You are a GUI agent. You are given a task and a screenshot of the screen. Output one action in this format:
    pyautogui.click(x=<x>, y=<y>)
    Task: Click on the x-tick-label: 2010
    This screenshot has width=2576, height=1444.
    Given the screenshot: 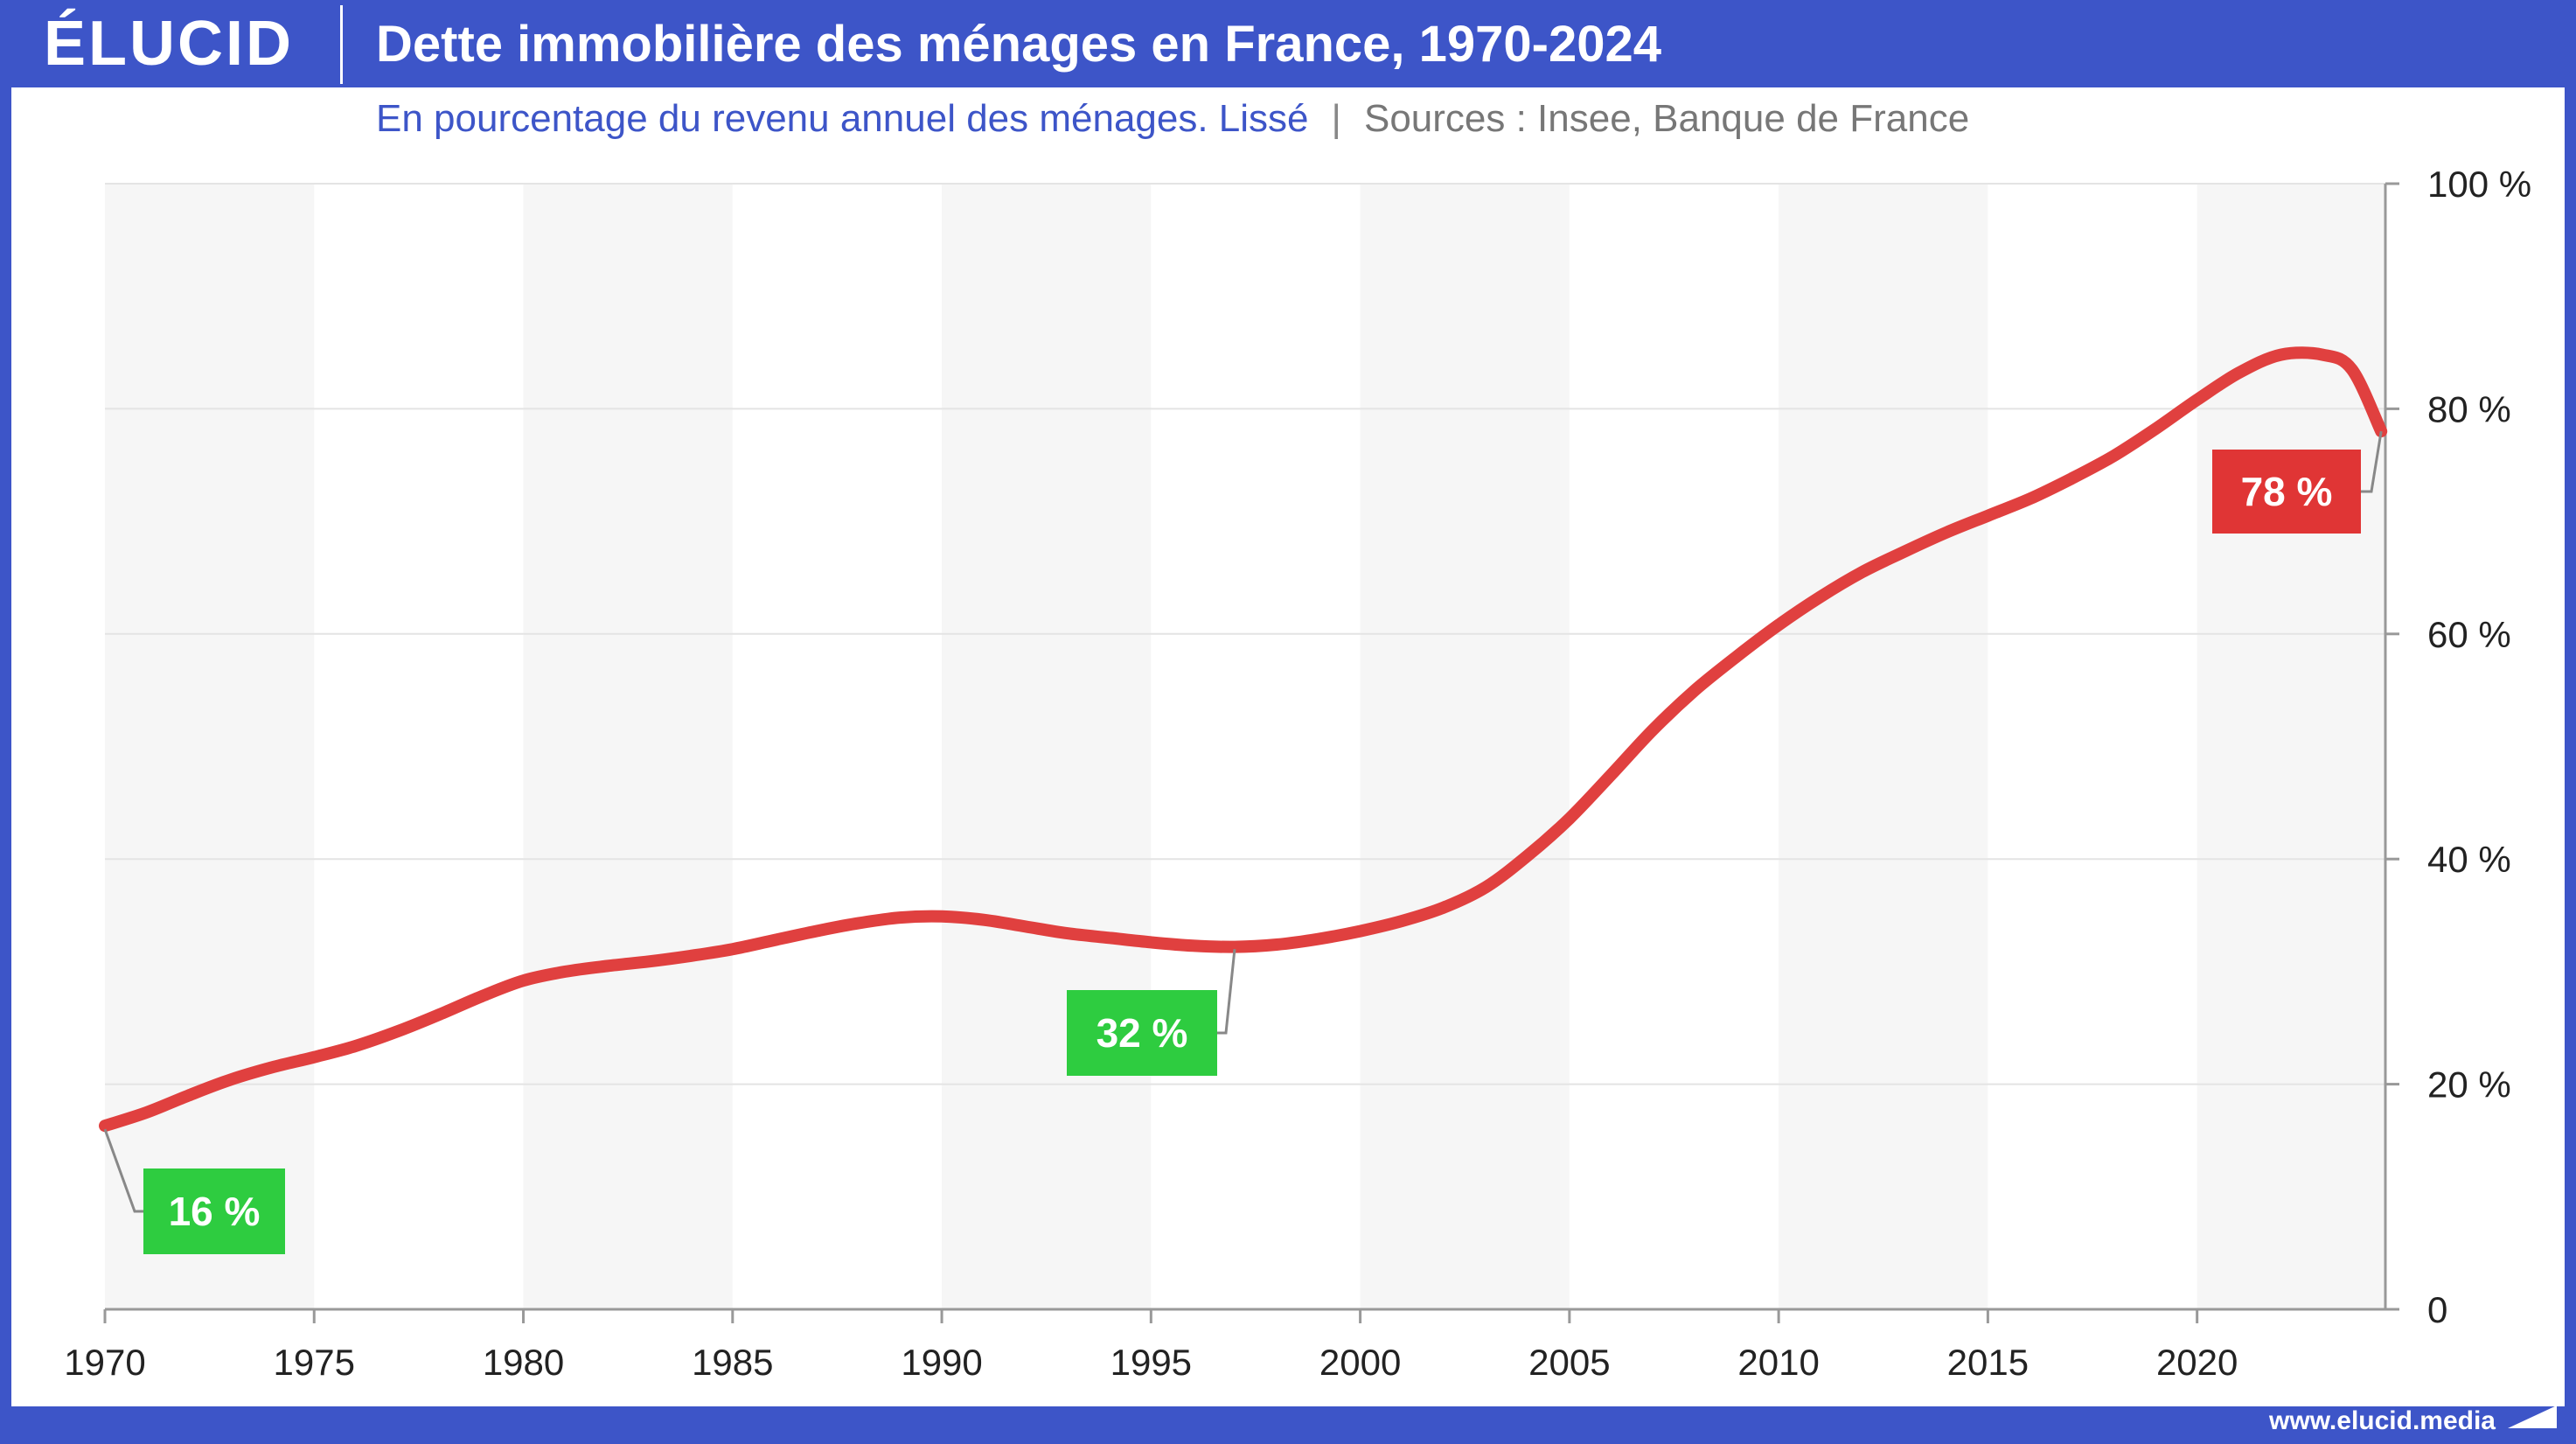 What is the action you would take?
    pyautogui.click(x=1778, y=1362)
    